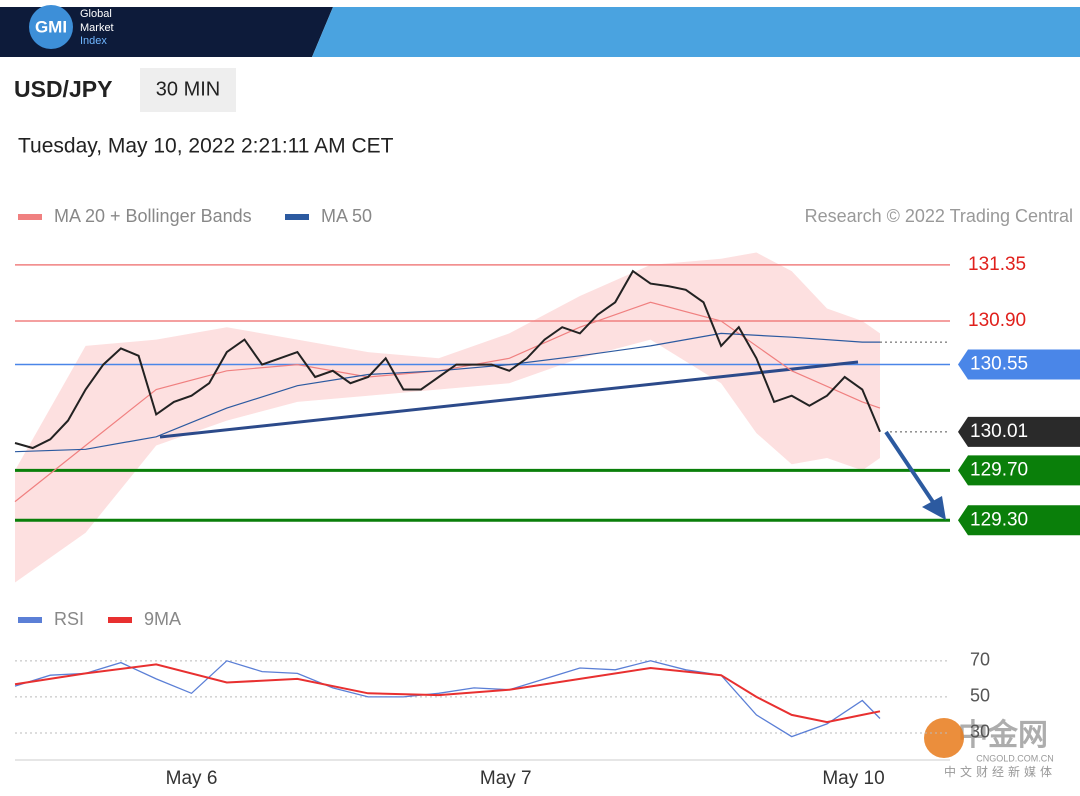  What do you see at coordinates (934, 508) in the screenshot?
I see `arrow-head` at bounding box center [934, 508].